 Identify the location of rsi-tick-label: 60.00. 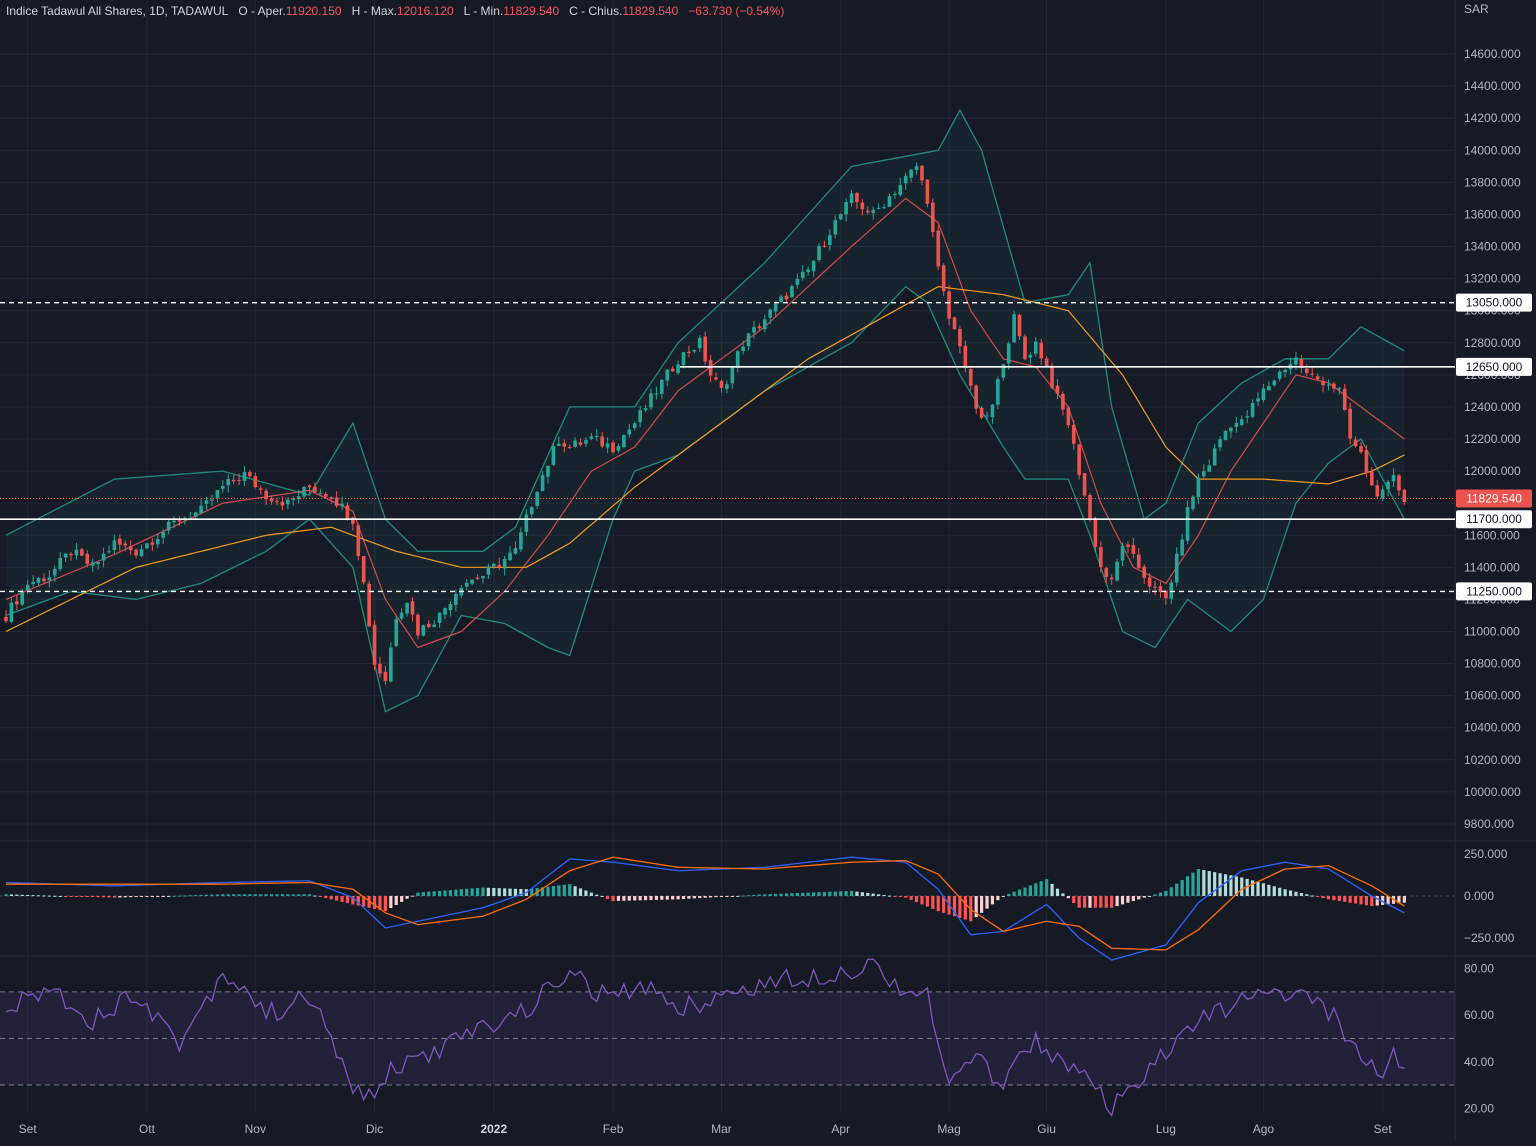
(1479, 1015).